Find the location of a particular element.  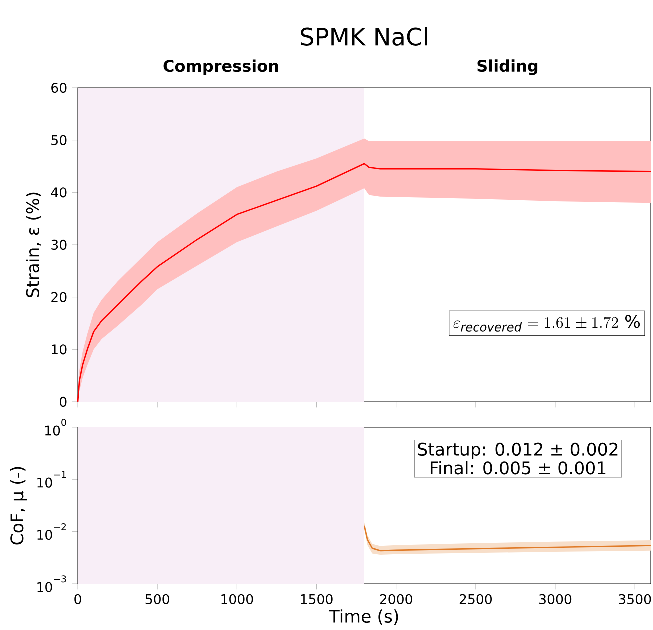

x-tick-label: 1500 is located at coordinates (317, 599).